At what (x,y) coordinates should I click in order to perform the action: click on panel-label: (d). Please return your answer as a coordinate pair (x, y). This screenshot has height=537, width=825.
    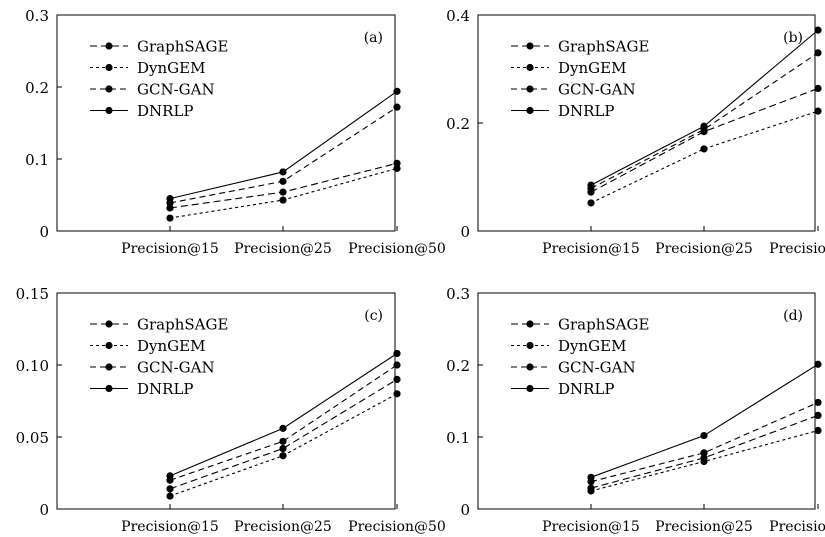
    Looking at the image, I should click on (793, 316).